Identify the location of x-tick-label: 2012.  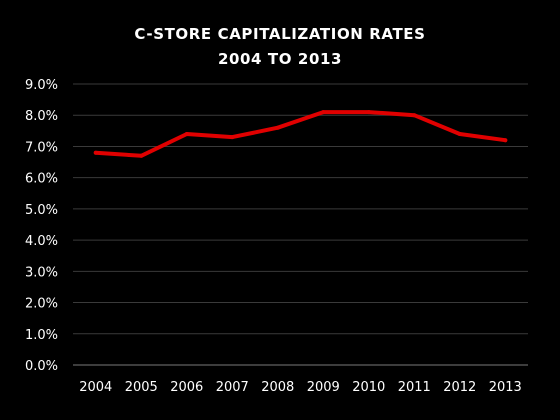
(459, 387).